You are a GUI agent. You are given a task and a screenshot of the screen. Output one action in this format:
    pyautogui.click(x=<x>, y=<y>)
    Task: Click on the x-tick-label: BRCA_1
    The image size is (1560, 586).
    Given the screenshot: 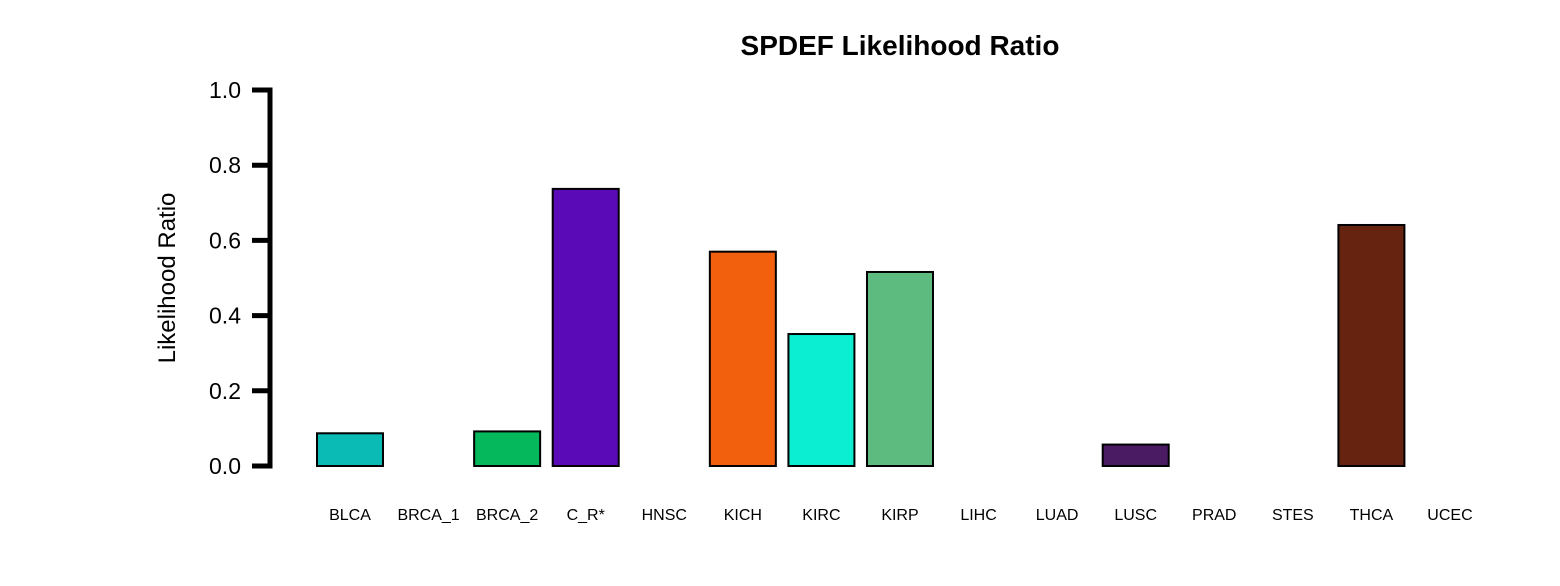 What is the action you would take?
    pyautogui.click(x=428, y=515)
    